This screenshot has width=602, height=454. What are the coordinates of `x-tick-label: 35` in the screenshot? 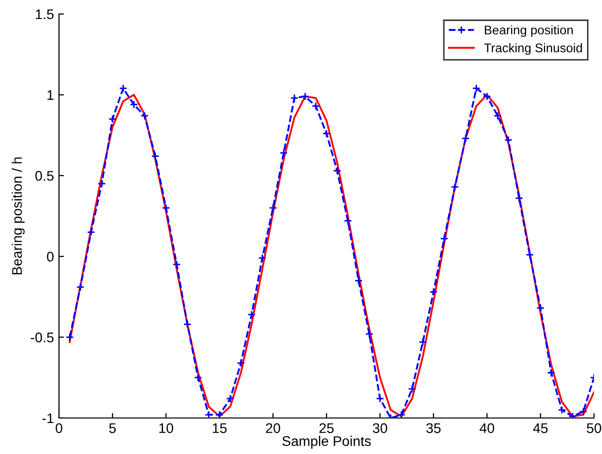 It's located at (433, 428).